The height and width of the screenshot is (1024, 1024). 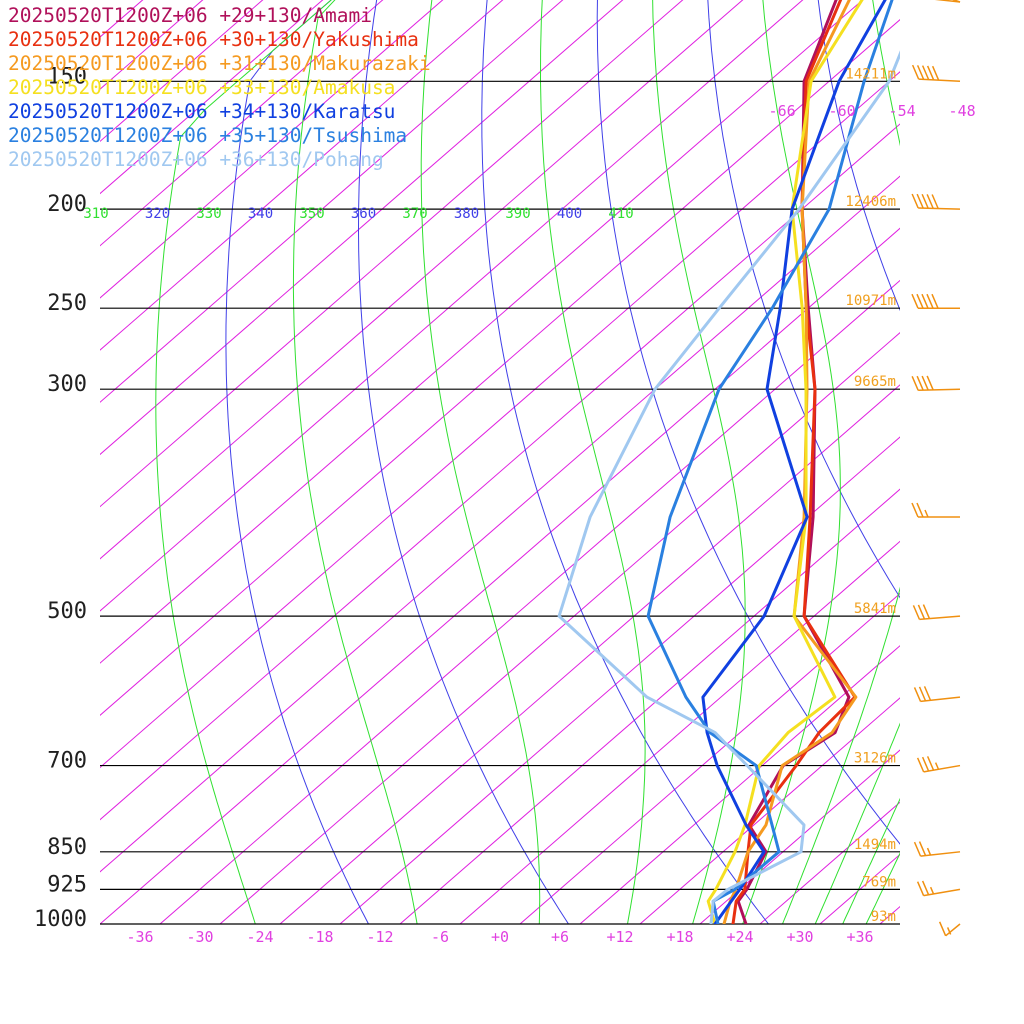 I want to click on legend-entry: 20250520T1200Z+06 +35+130/Tsushima, so click(x=208, y=135).